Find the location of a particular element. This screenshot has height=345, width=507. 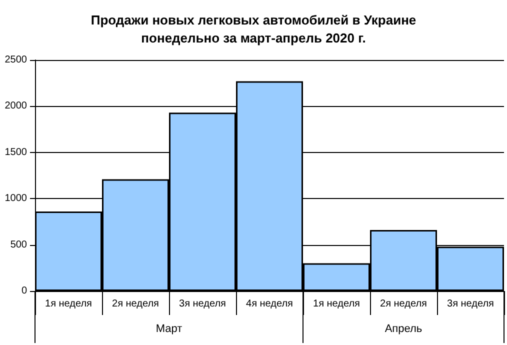

y-tick-label: 2500 is located at coordinates (16, 60).